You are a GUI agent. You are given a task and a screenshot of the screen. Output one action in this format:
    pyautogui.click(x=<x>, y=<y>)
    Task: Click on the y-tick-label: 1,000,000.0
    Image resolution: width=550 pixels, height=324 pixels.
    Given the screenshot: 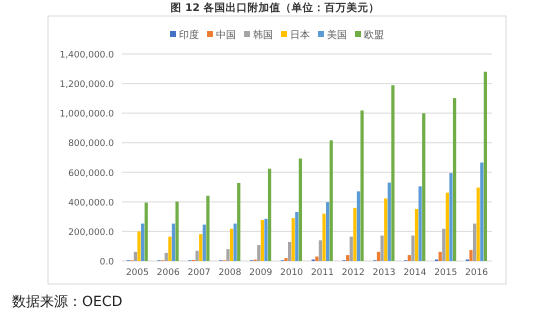 What is the action you would take?
    pyautogui.click(x=87, y=115)
    